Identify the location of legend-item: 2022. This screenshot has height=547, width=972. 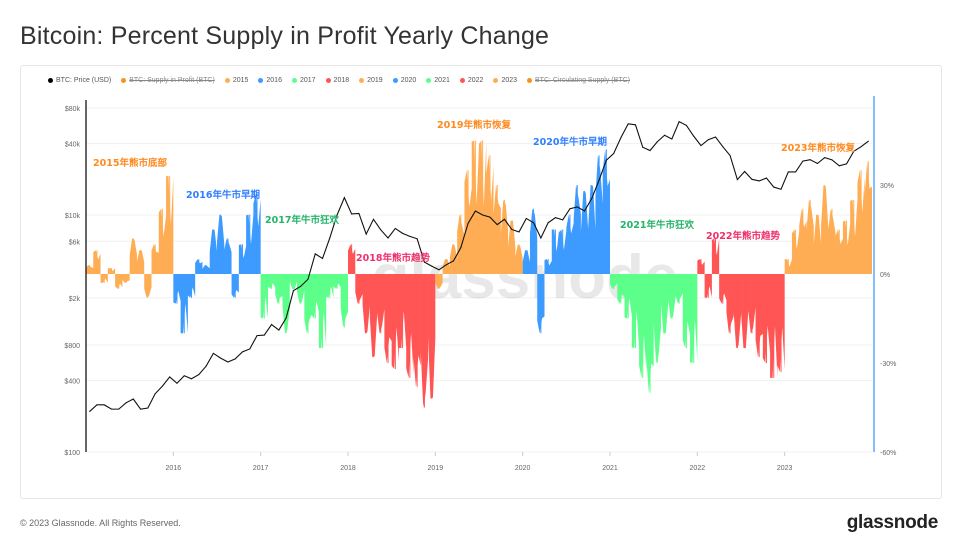
(471, 80).